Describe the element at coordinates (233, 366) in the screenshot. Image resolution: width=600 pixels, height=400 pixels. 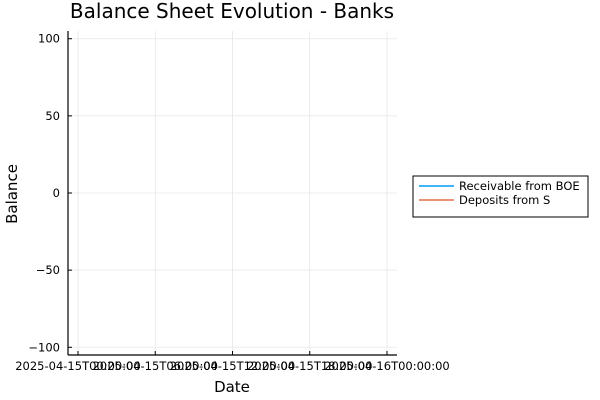
I see `x-tick-label: 2025-04-15T12:00:00` at that location.